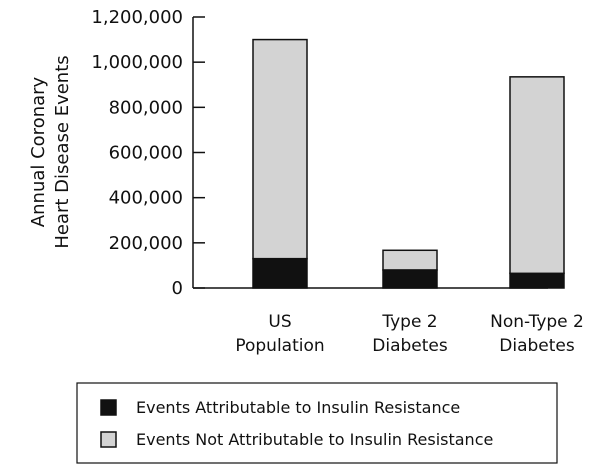  What do you see at coordinates (108, 407) in the screenshot?
I see `legend-swatch-attributable` at bounding box center [108, 407].